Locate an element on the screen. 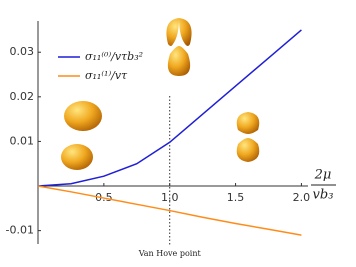 This screenshot has width=356, height=267. x-tick-label: 2.0 is located at coordinates (302, 197).